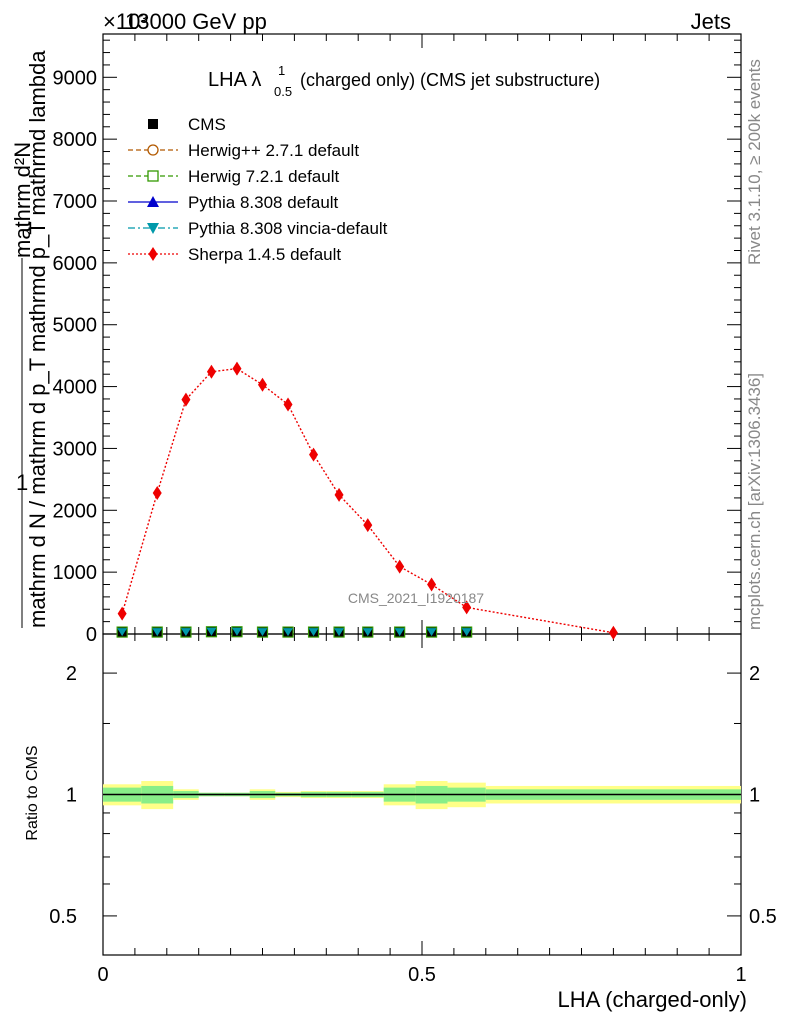 The height and width of the screenshot is (1024, 786). Describe the element at coordinates (75, 140) in the screenshot. I see `main-ytick-label: 8000` at that location.